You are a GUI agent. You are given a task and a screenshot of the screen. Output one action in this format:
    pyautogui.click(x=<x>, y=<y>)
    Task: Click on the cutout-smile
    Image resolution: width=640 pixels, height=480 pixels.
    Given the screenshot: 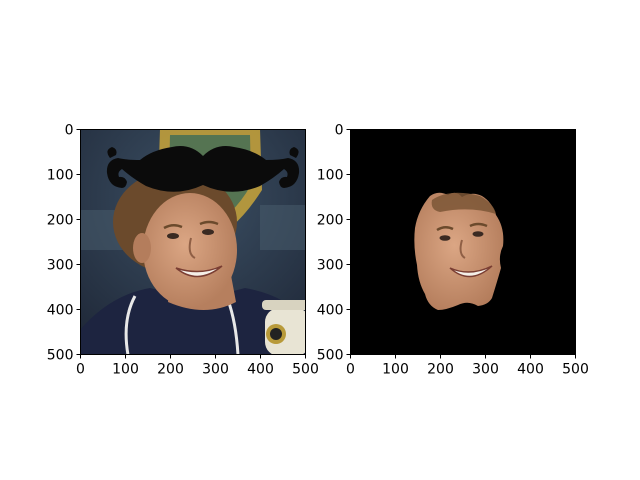 What is the action you would take?
    pyautogui.click(x=471, y=271)
    